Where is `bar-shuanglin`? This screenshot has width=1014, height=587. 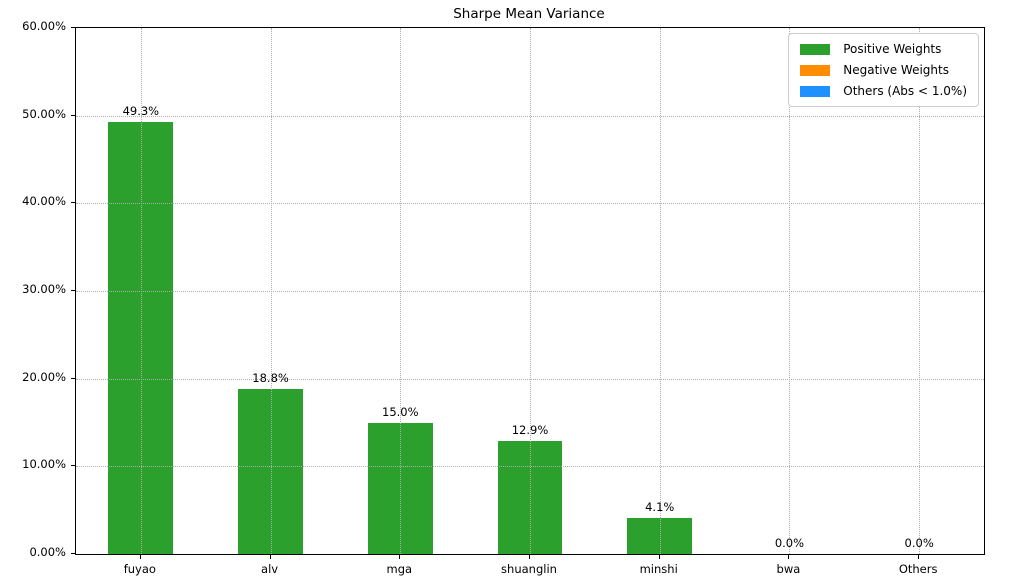 bar-shuanglin is located at coordinates (530, 497).